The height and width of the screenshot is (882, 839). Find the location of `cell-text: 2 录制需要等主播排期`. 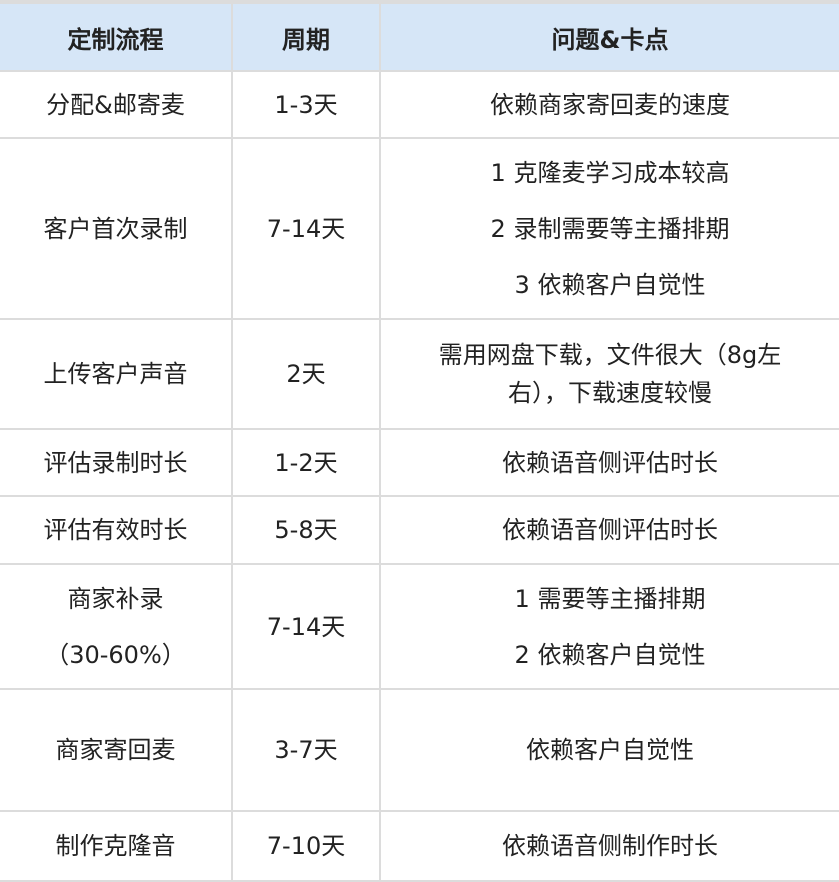

cell-text: 2 录制需要等主播排期 is located at coordinates (610, 228).